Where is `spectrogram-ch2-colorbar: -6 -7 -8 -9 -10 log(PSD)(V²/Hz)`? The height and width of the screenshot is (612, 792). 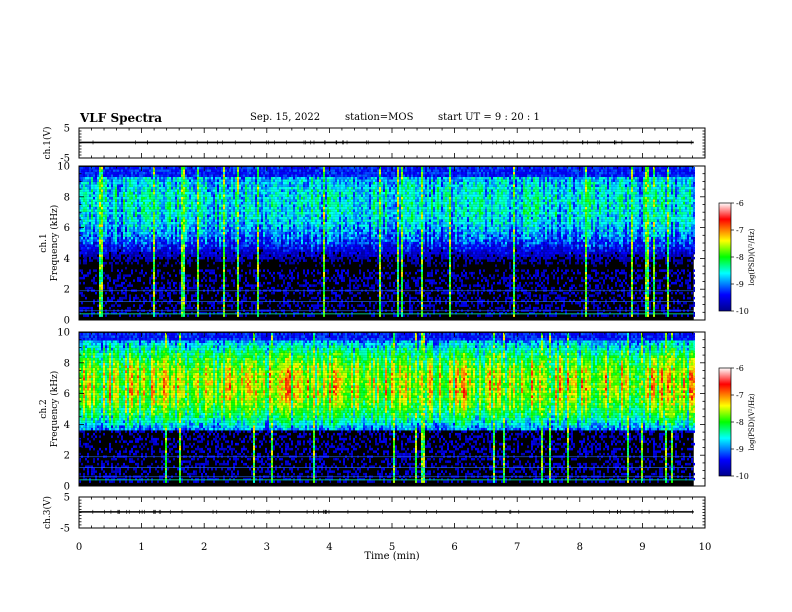 spectrogram-ch2-colorbar: -6 -7 -8 -9 -10 log(PSD)(V²/Hz) is located at coordinates (737, 422).